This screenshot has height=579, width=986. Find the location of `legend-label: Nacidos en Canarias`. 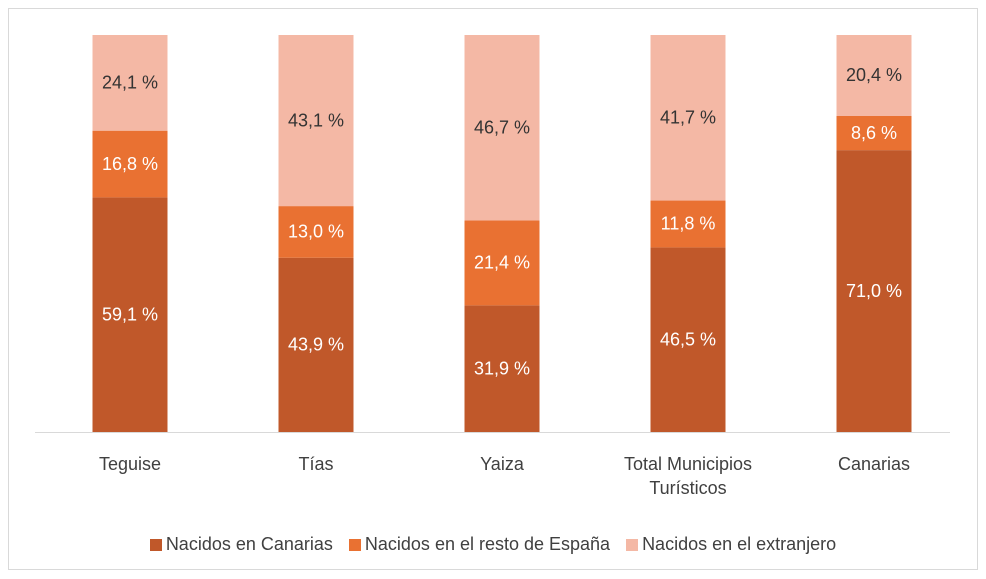

legend-label: Nacidos en Canarias is located at coordinates (249, 544).